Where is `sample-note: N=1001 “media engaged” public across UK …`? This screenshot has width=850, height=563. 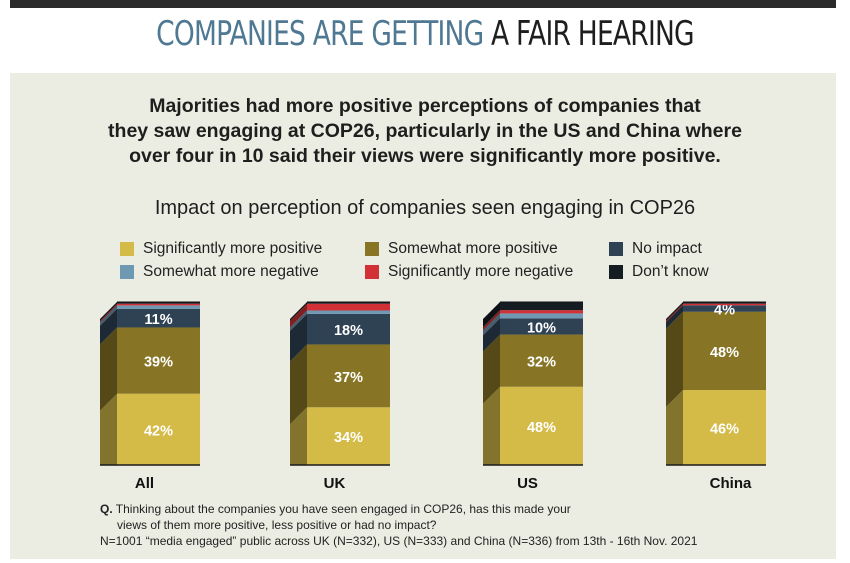
sample-note: N=1001 “media engaged” public across UK … is located at coordinates (399, 541).